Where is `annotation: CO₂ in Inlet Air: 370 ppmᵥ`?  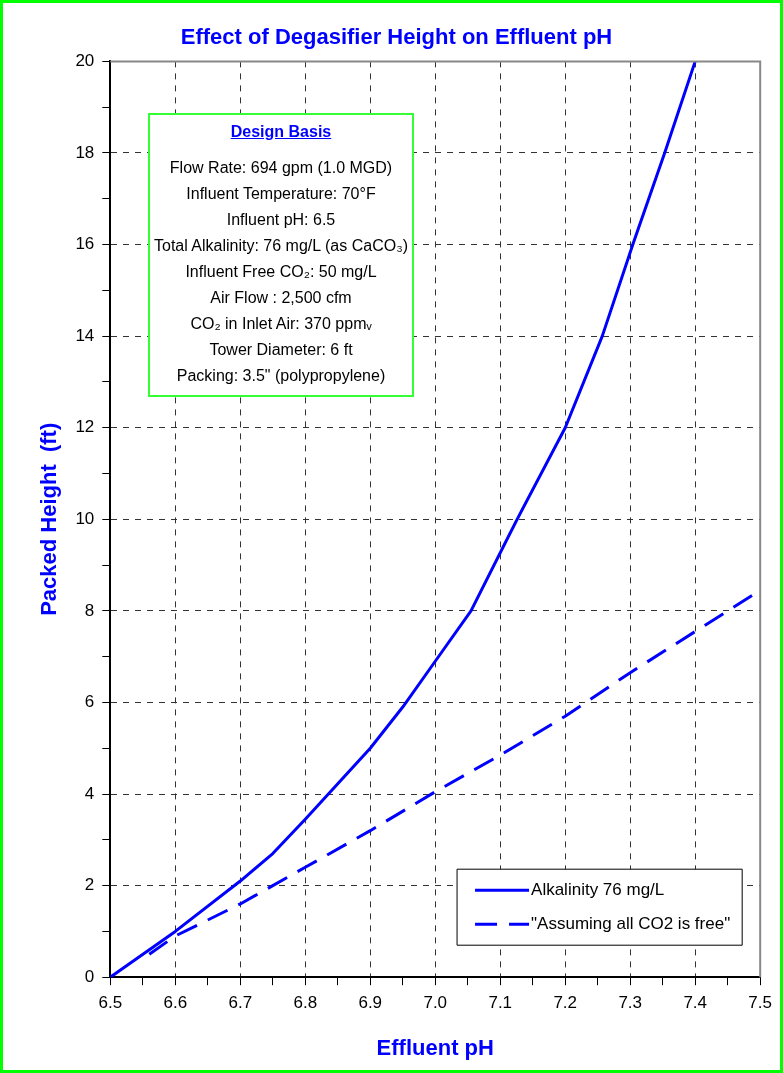 annotation: CO₂ in Inlet Air: 370 ppmᵥ is located at coordinates (281, 324).